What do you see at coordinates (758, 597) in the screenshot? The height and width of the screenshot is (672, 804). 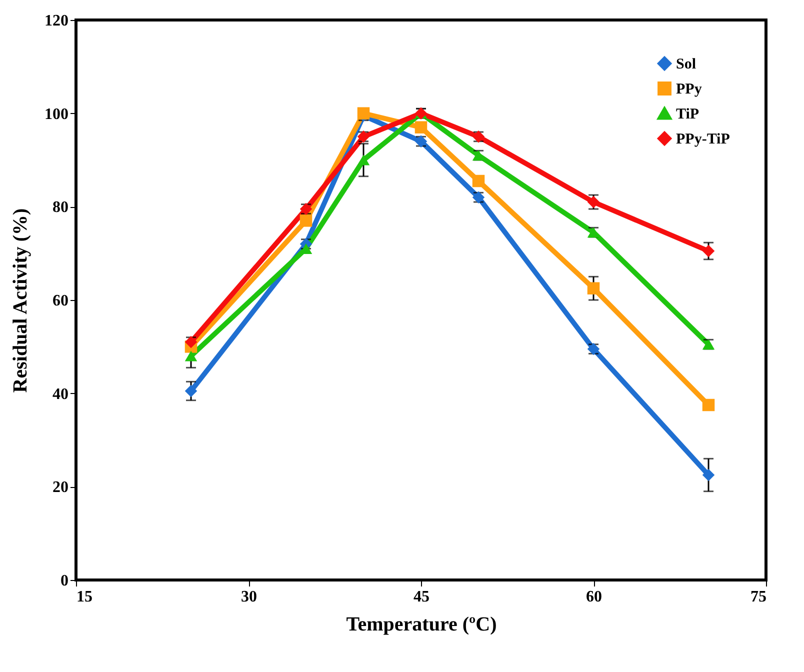 I see `x-tick-label: 75` at bounding box center [758, 597].